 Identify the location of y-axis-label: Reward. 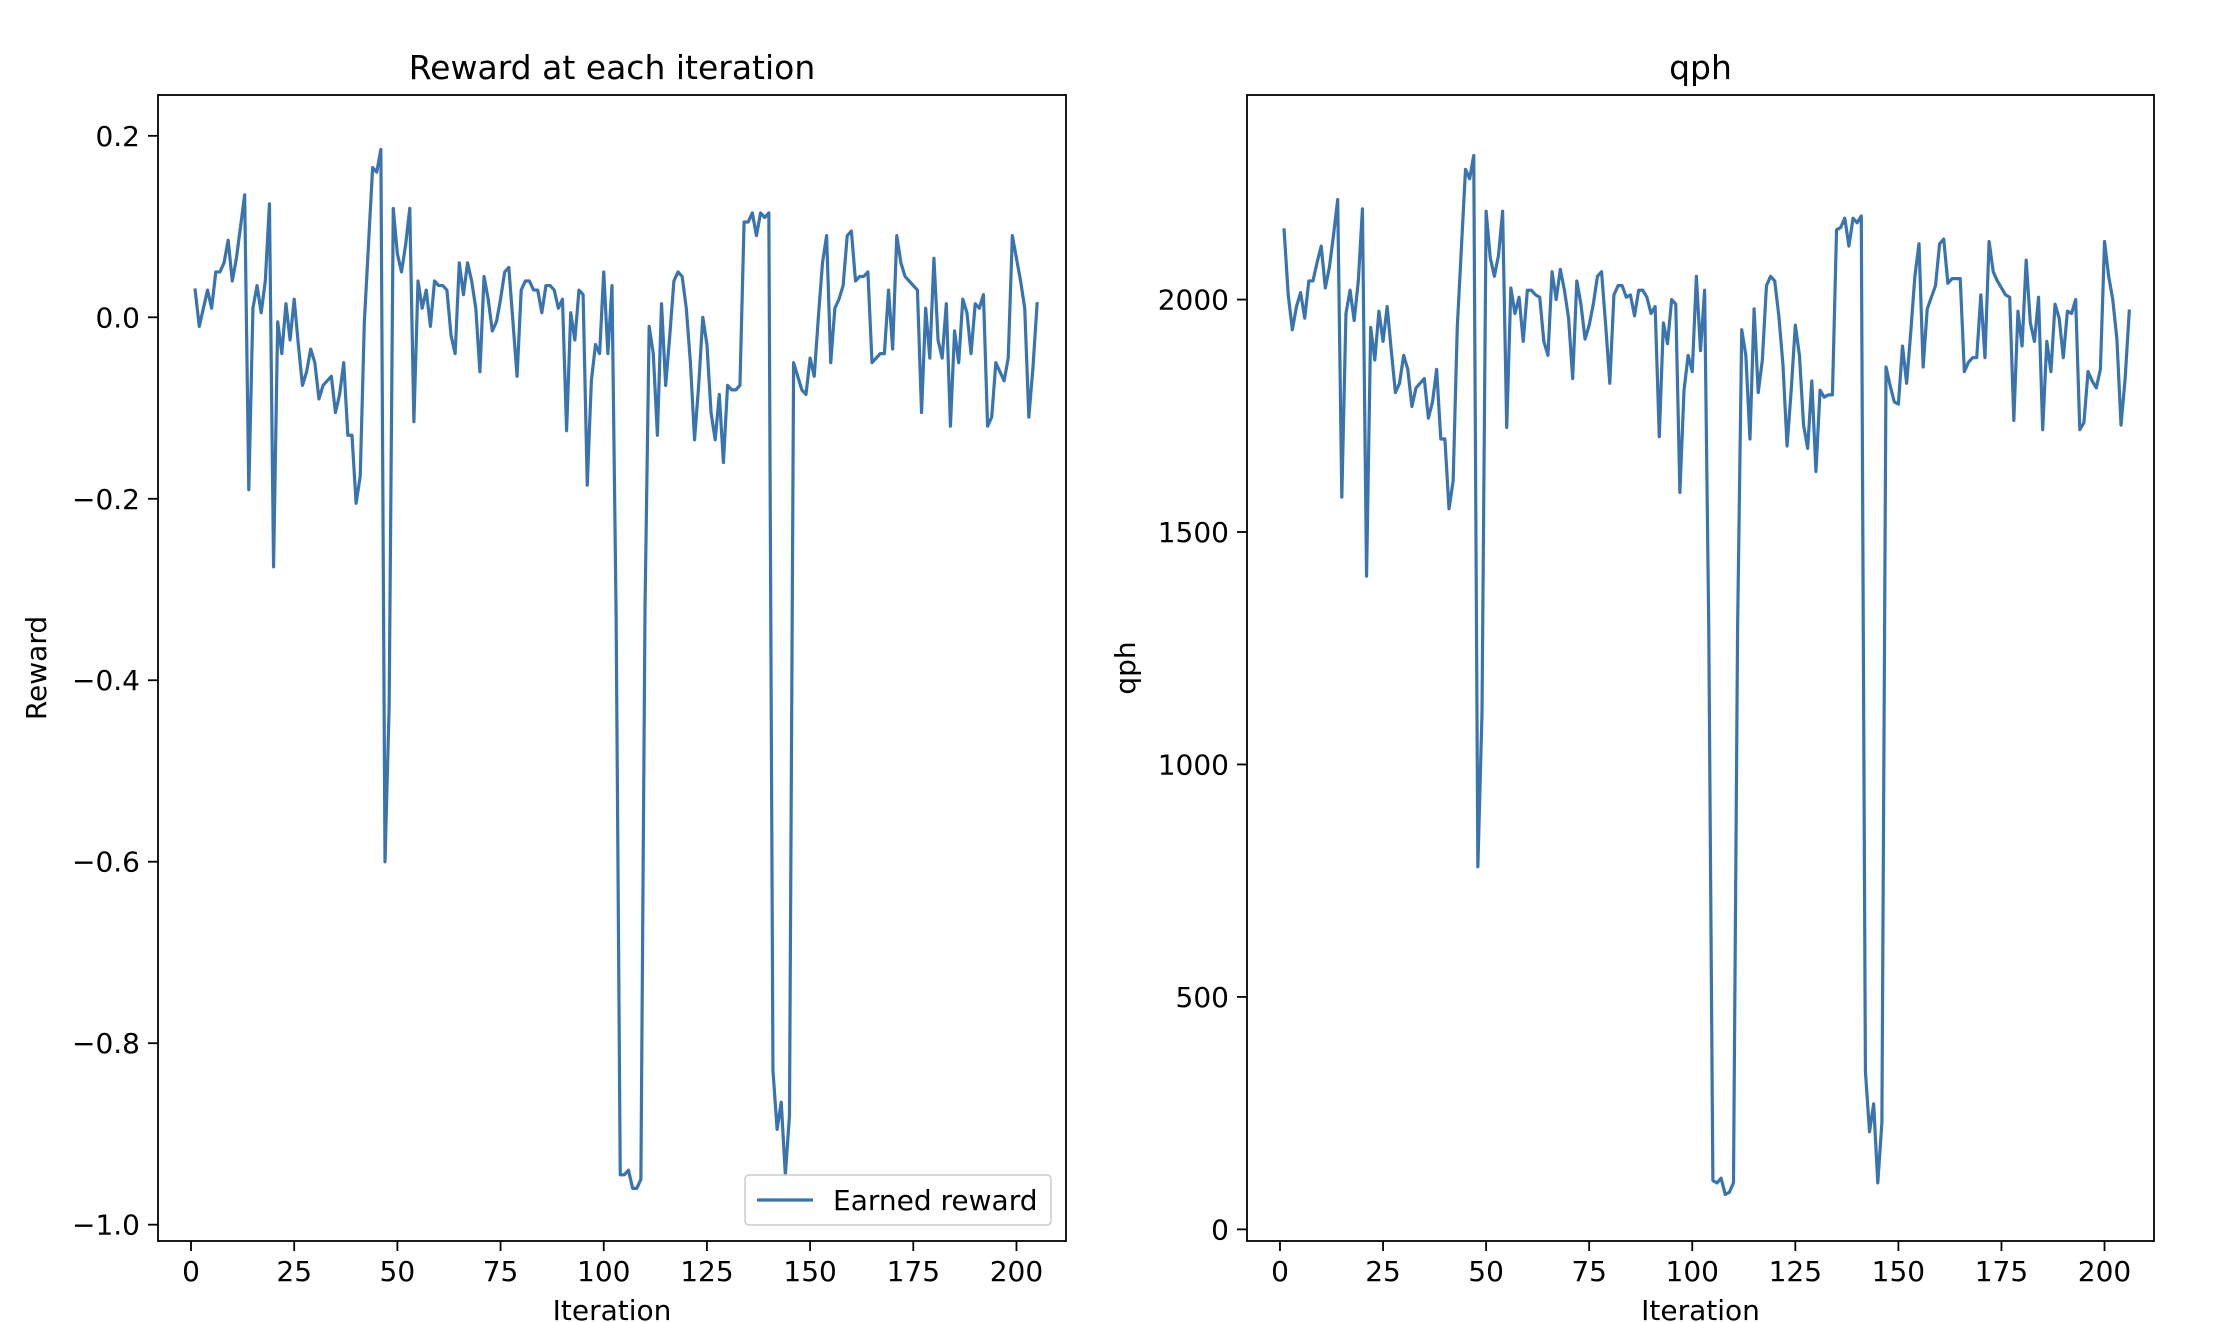
(36, 668).